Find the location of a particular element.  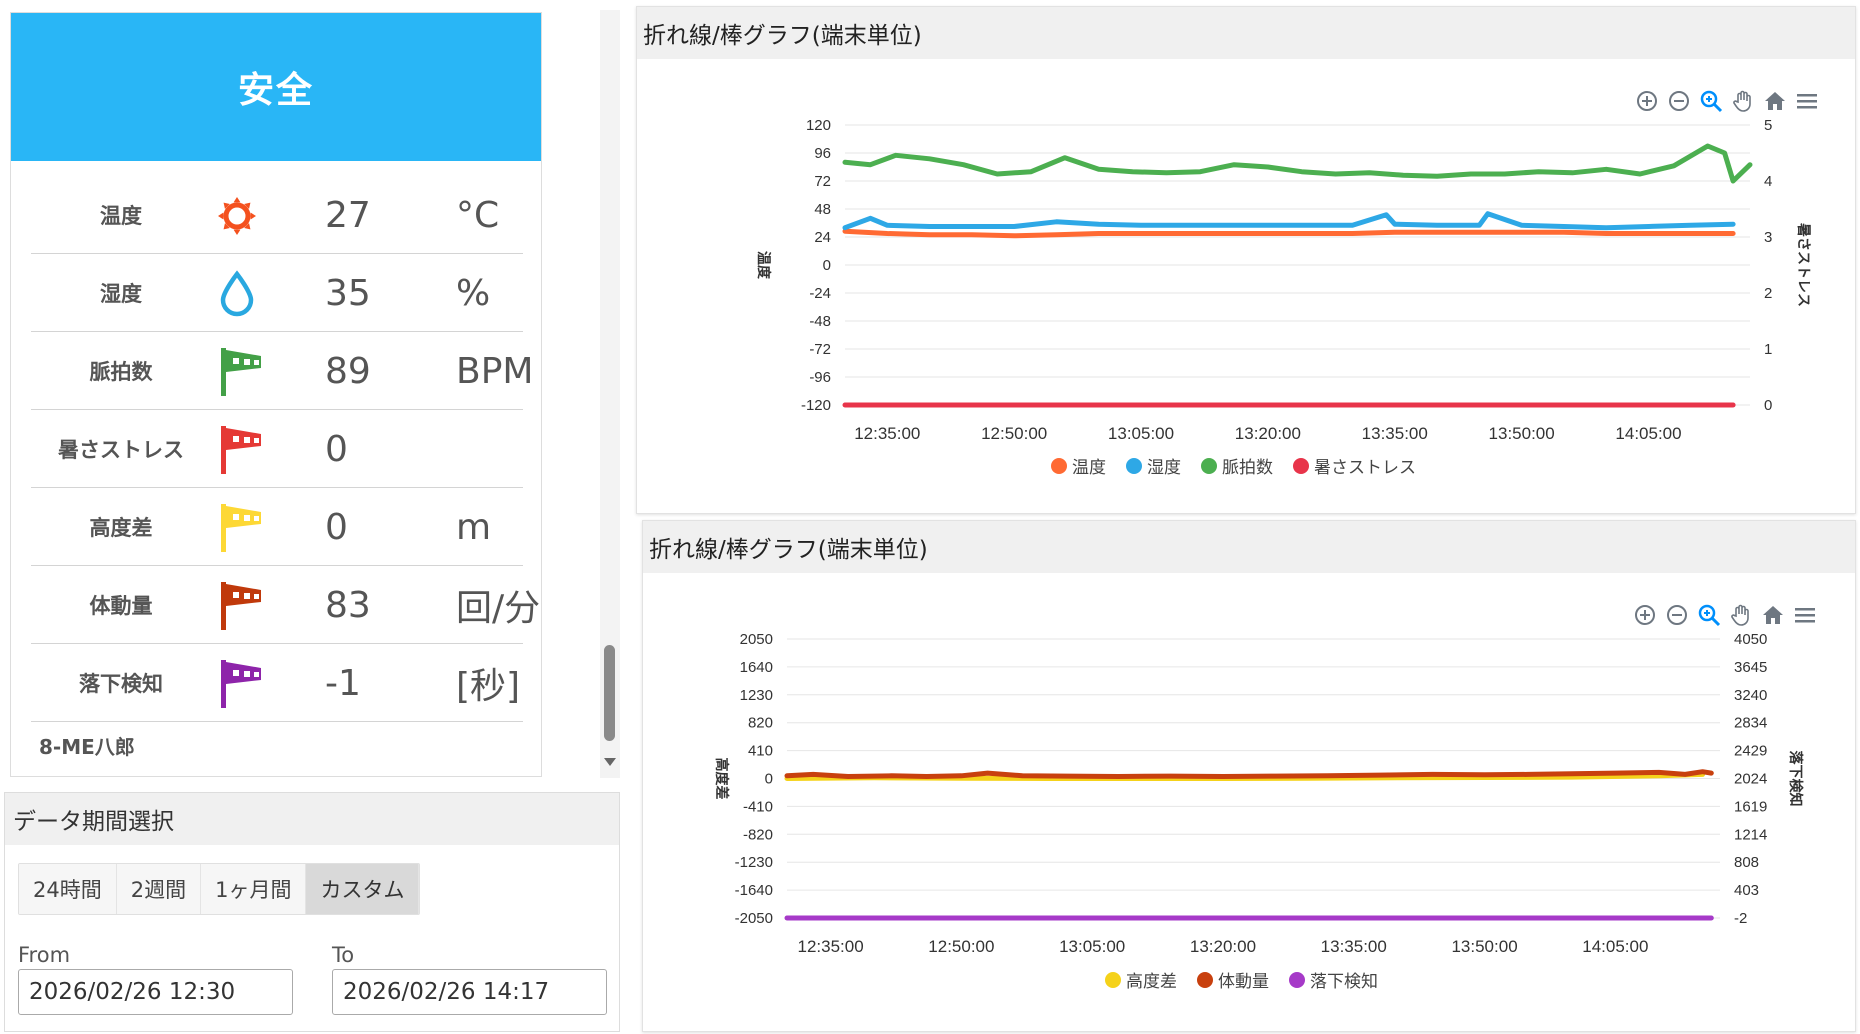

chart-1-legend: 温度 湿度 脈拍数 暑さストレス is located at coordinates (1233, 465).